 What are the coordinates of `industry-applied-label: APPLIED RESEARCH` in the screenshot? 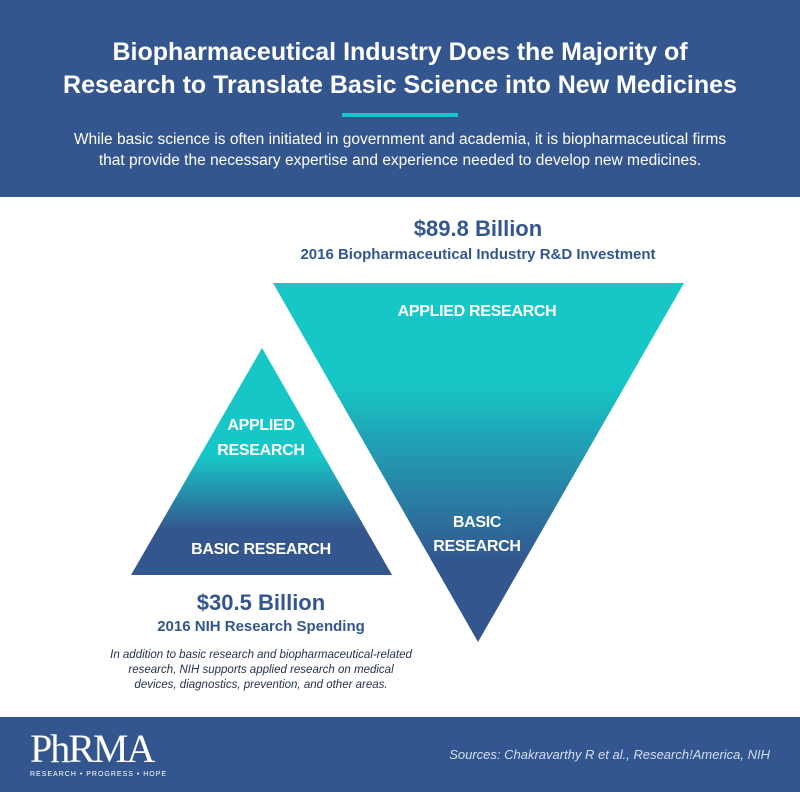 It's located at (477, 311).